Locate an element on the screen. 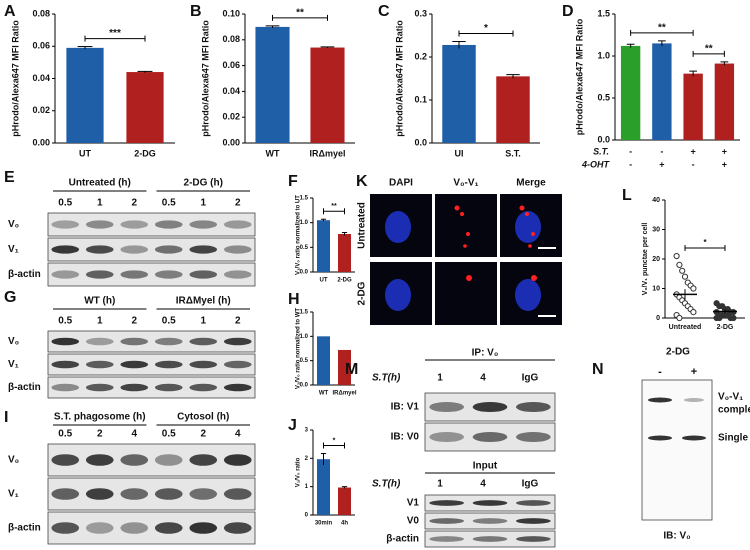 This screenshot has height=550, width=750. blot-strip is located at coordinates (151, 460).